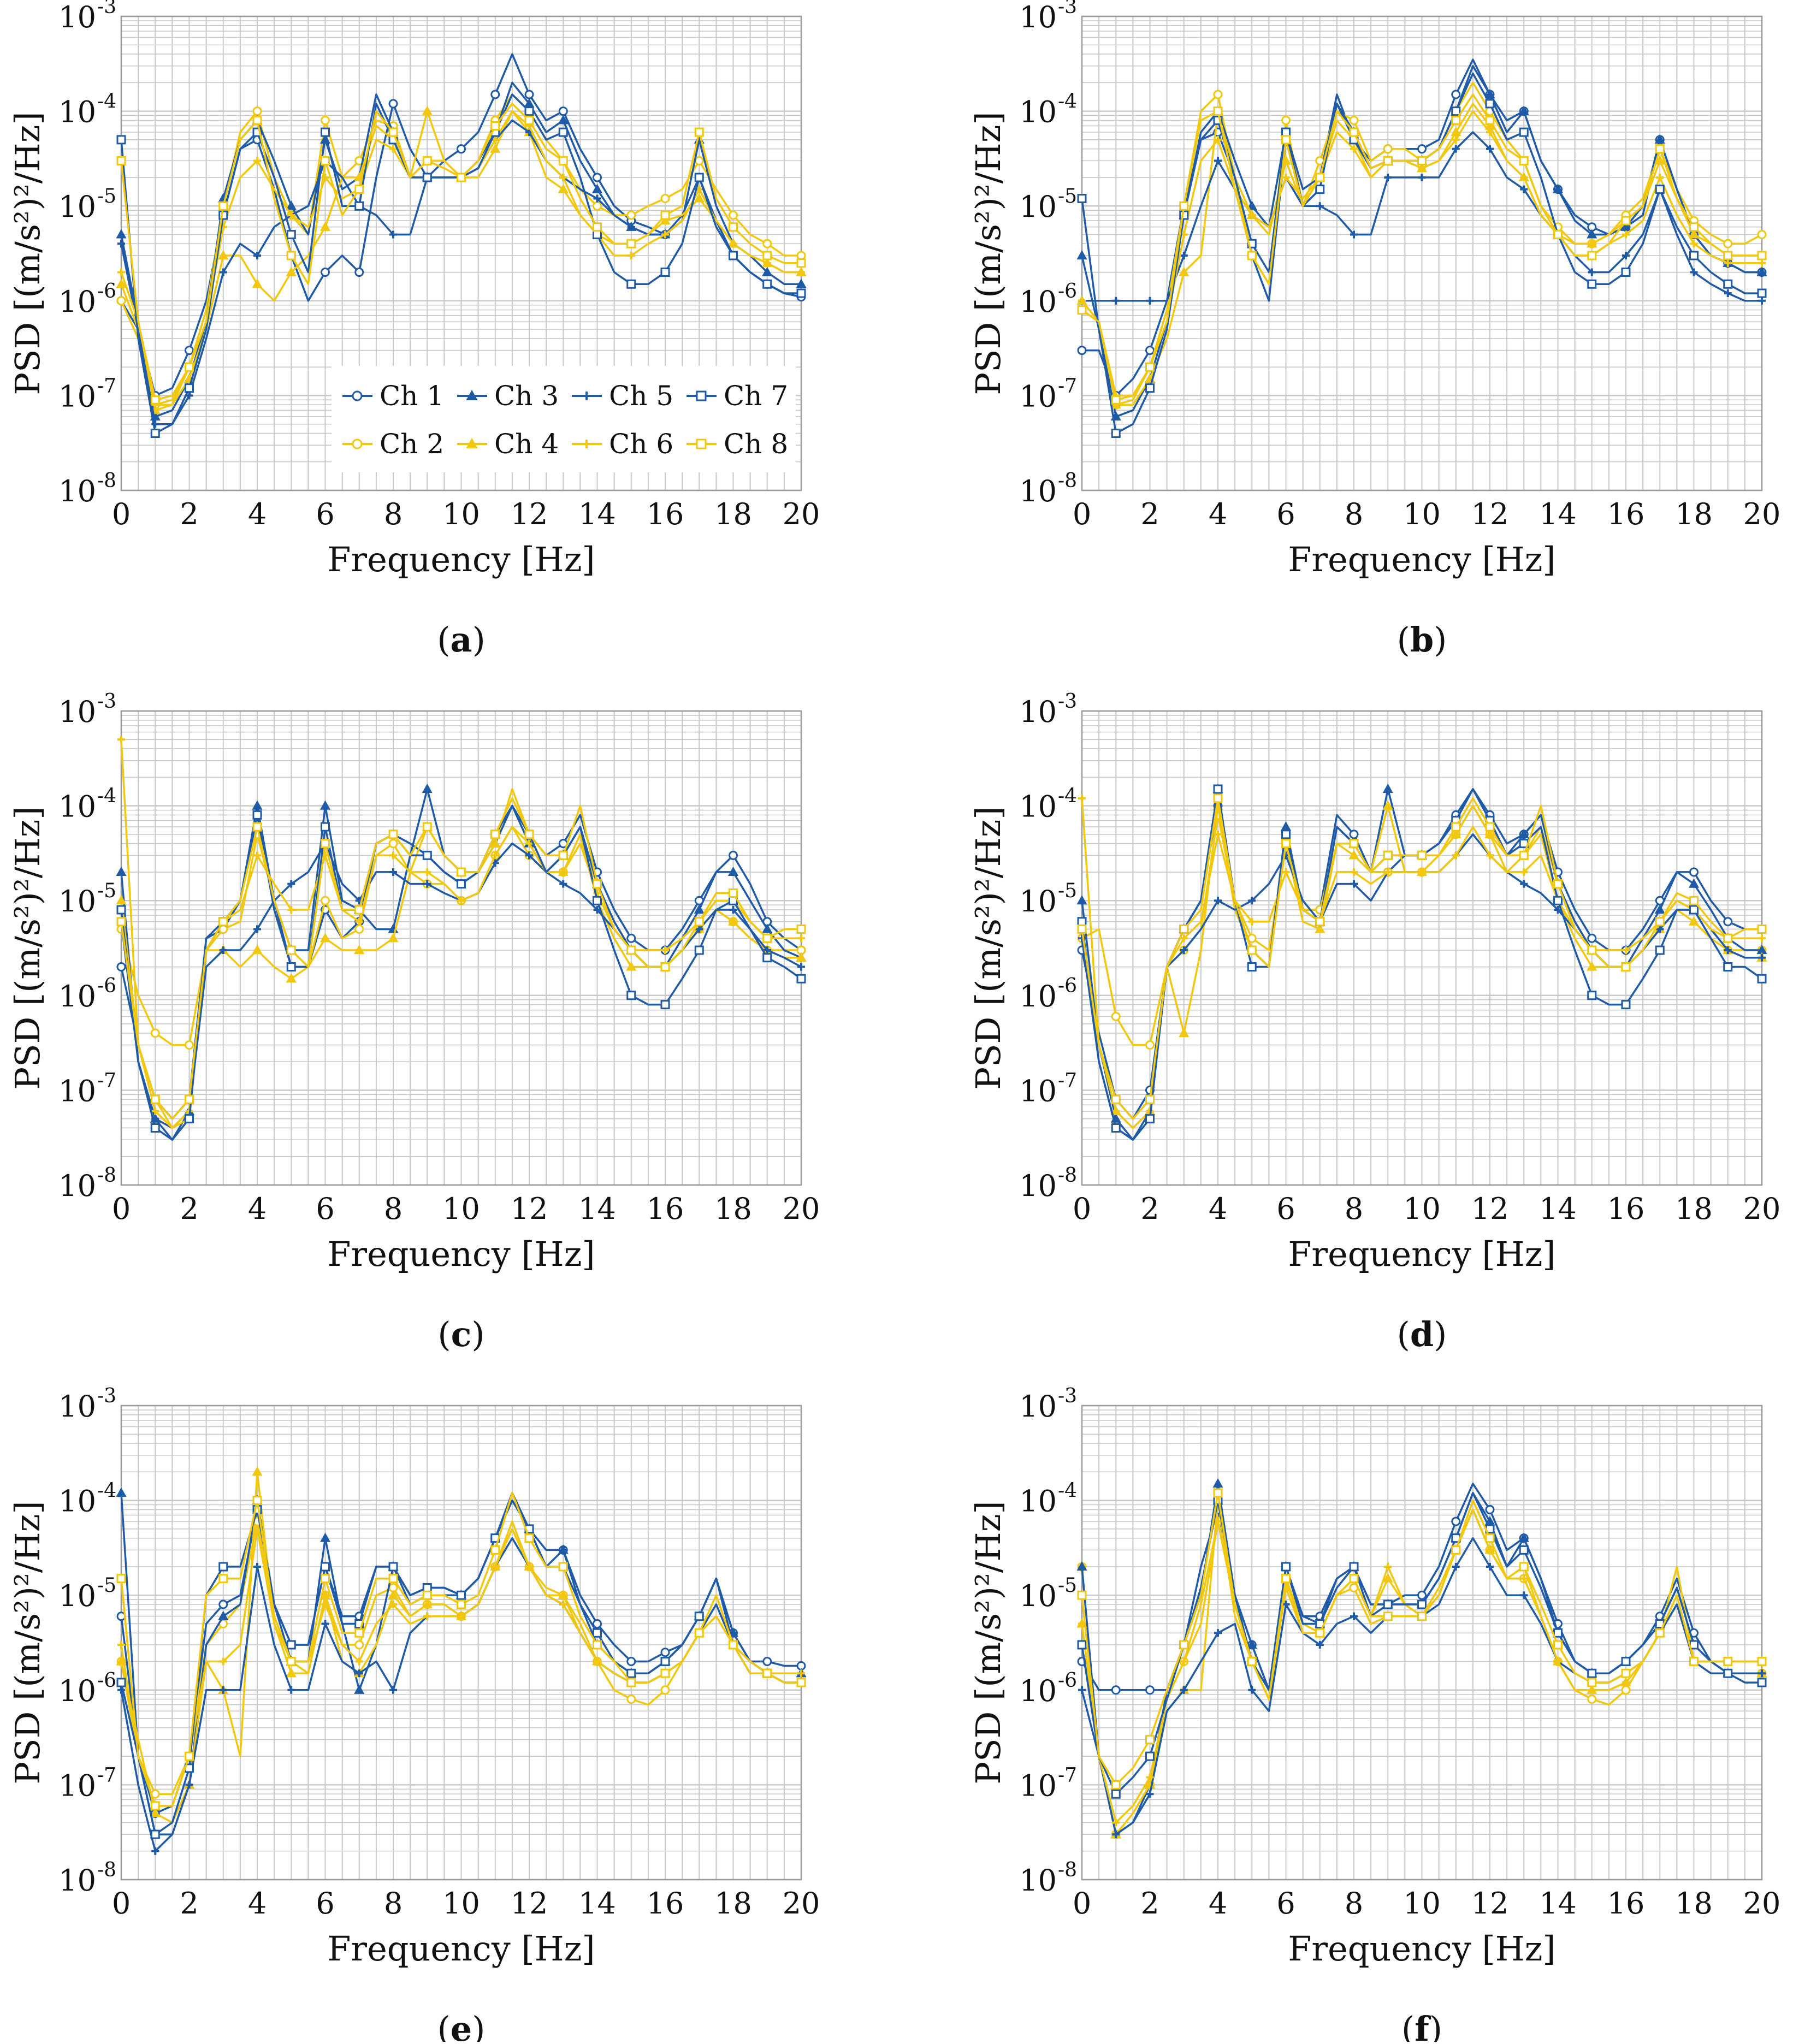 The width and height of the screenshot is (1793, 2044). What do you see at coordinates (1354, 1209) in the screenshot?
I see `x-tick-label: 8` at bounding box center [1354, 1209].